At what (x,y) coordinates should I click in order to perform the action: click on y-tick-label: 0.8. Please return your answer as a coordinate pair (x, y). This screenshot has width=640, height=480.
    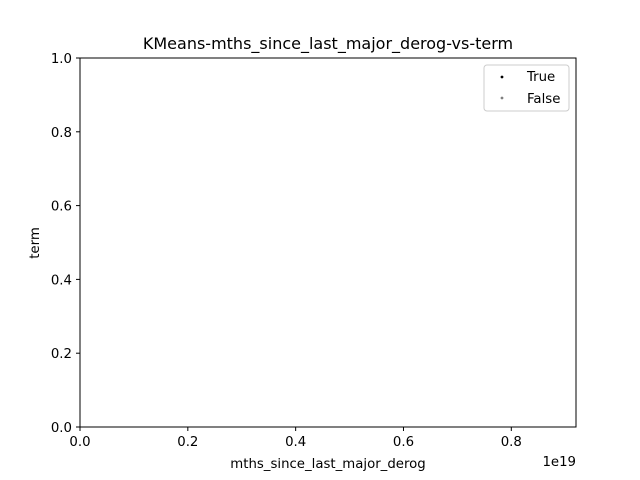
    Looking at the image, I should click on (61, 133).